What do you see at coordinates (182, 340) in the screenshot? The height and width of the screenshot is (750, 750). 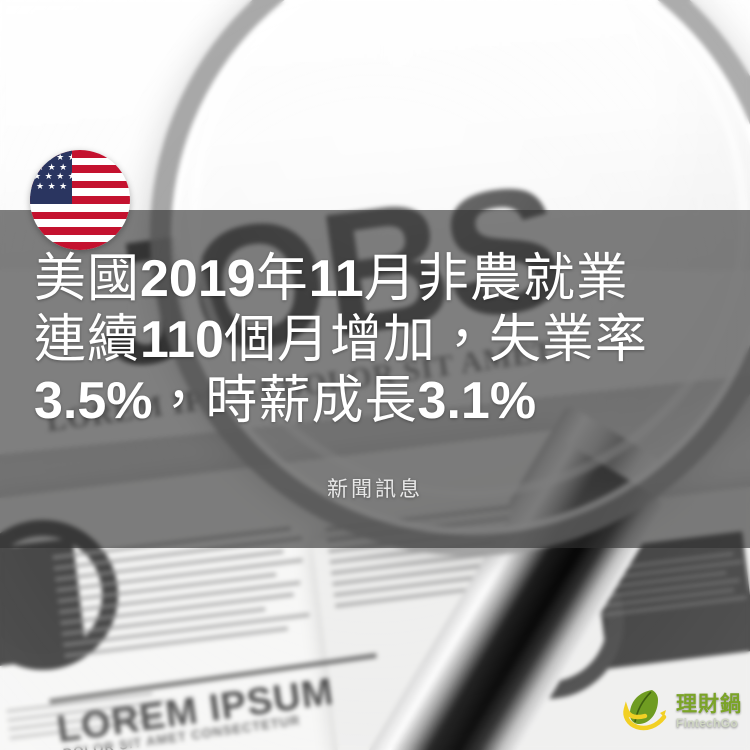 I see `headline-months-count: 110` at bounding box center [182, 340].